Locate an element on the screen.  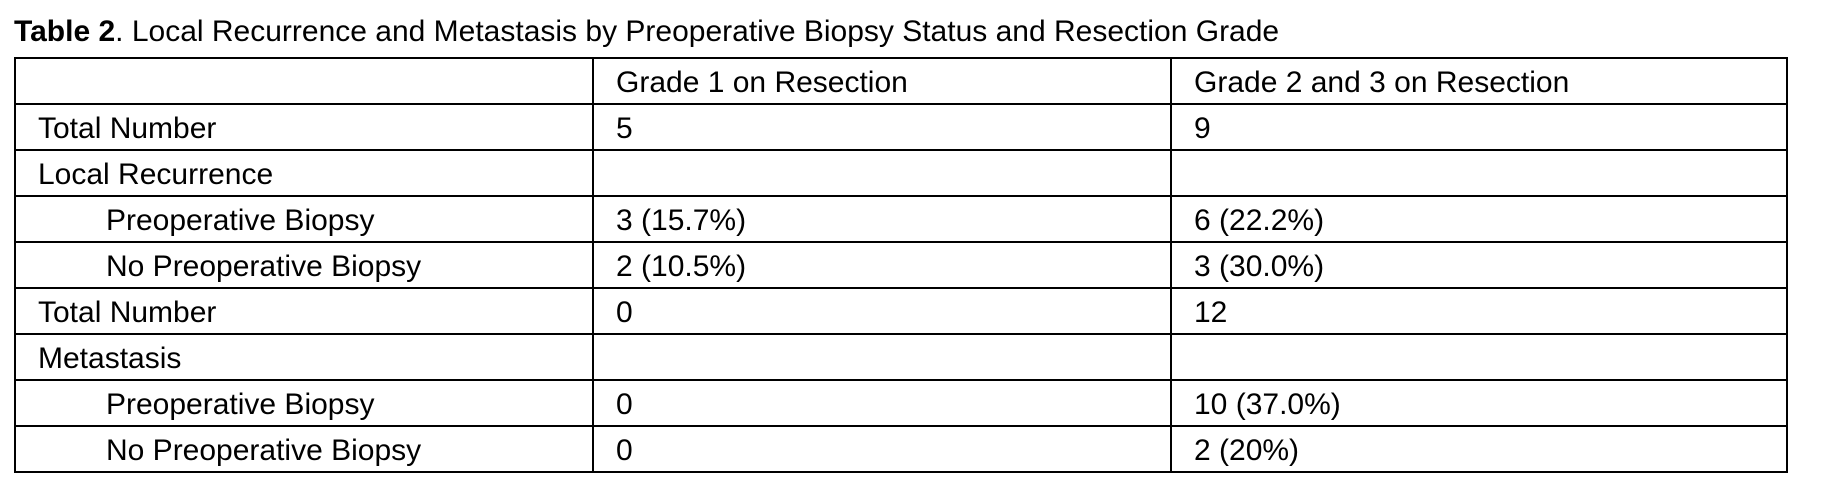
header-cell-grade23: Grade 2 and 3 on Resection is located at coordinates (1479, 81).